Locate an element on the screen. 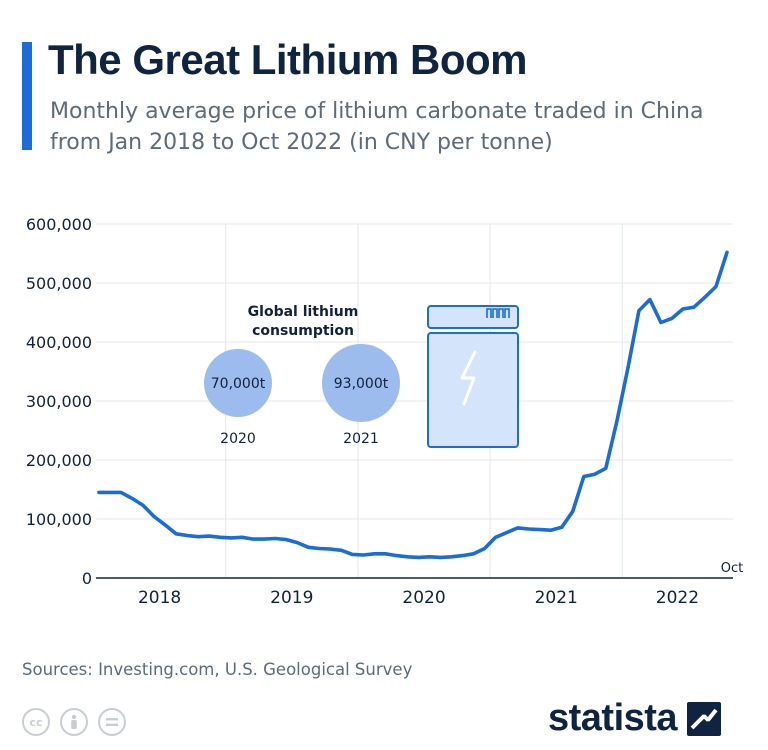 The height and width of the screenshot is (750, 768). license-icons: cc is located at coordinates (74, 722).